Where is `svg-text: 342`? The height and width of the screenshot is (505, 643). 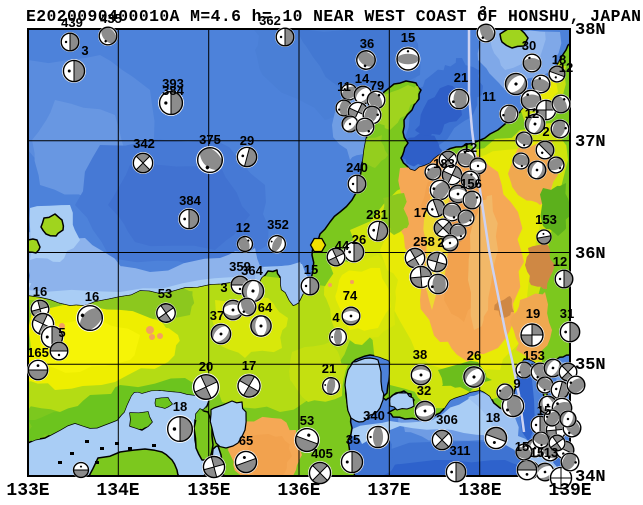
svg-text: 342 is located at coordinates (144, 143).